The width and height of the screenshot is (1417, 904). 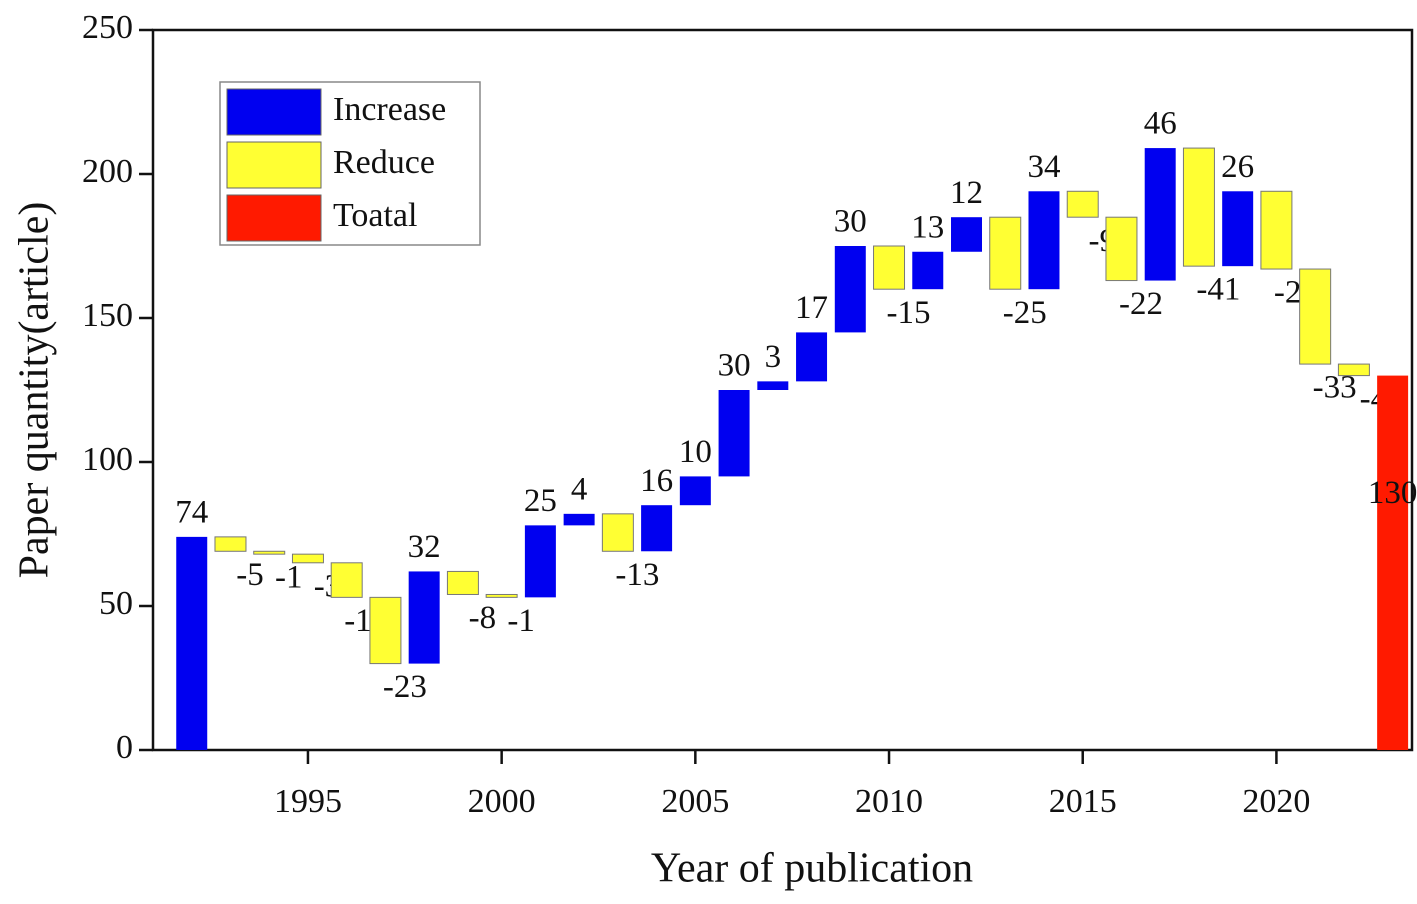 I want to click on value-label: -41, so click(x=1218, y=290).